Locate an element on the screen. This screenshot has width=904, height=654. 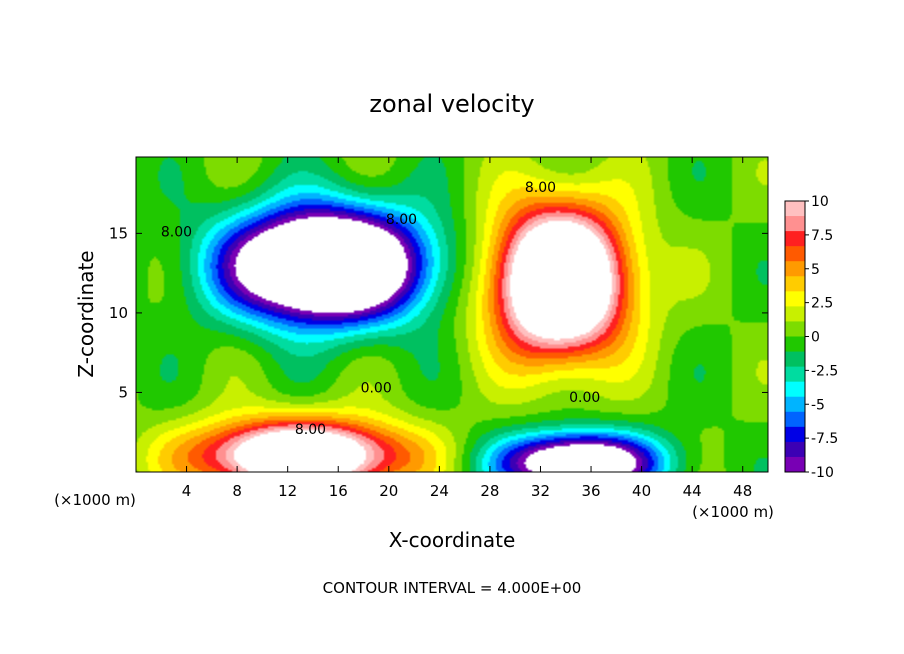
colorbar-label: 10 is located at coordinates (820, 202).